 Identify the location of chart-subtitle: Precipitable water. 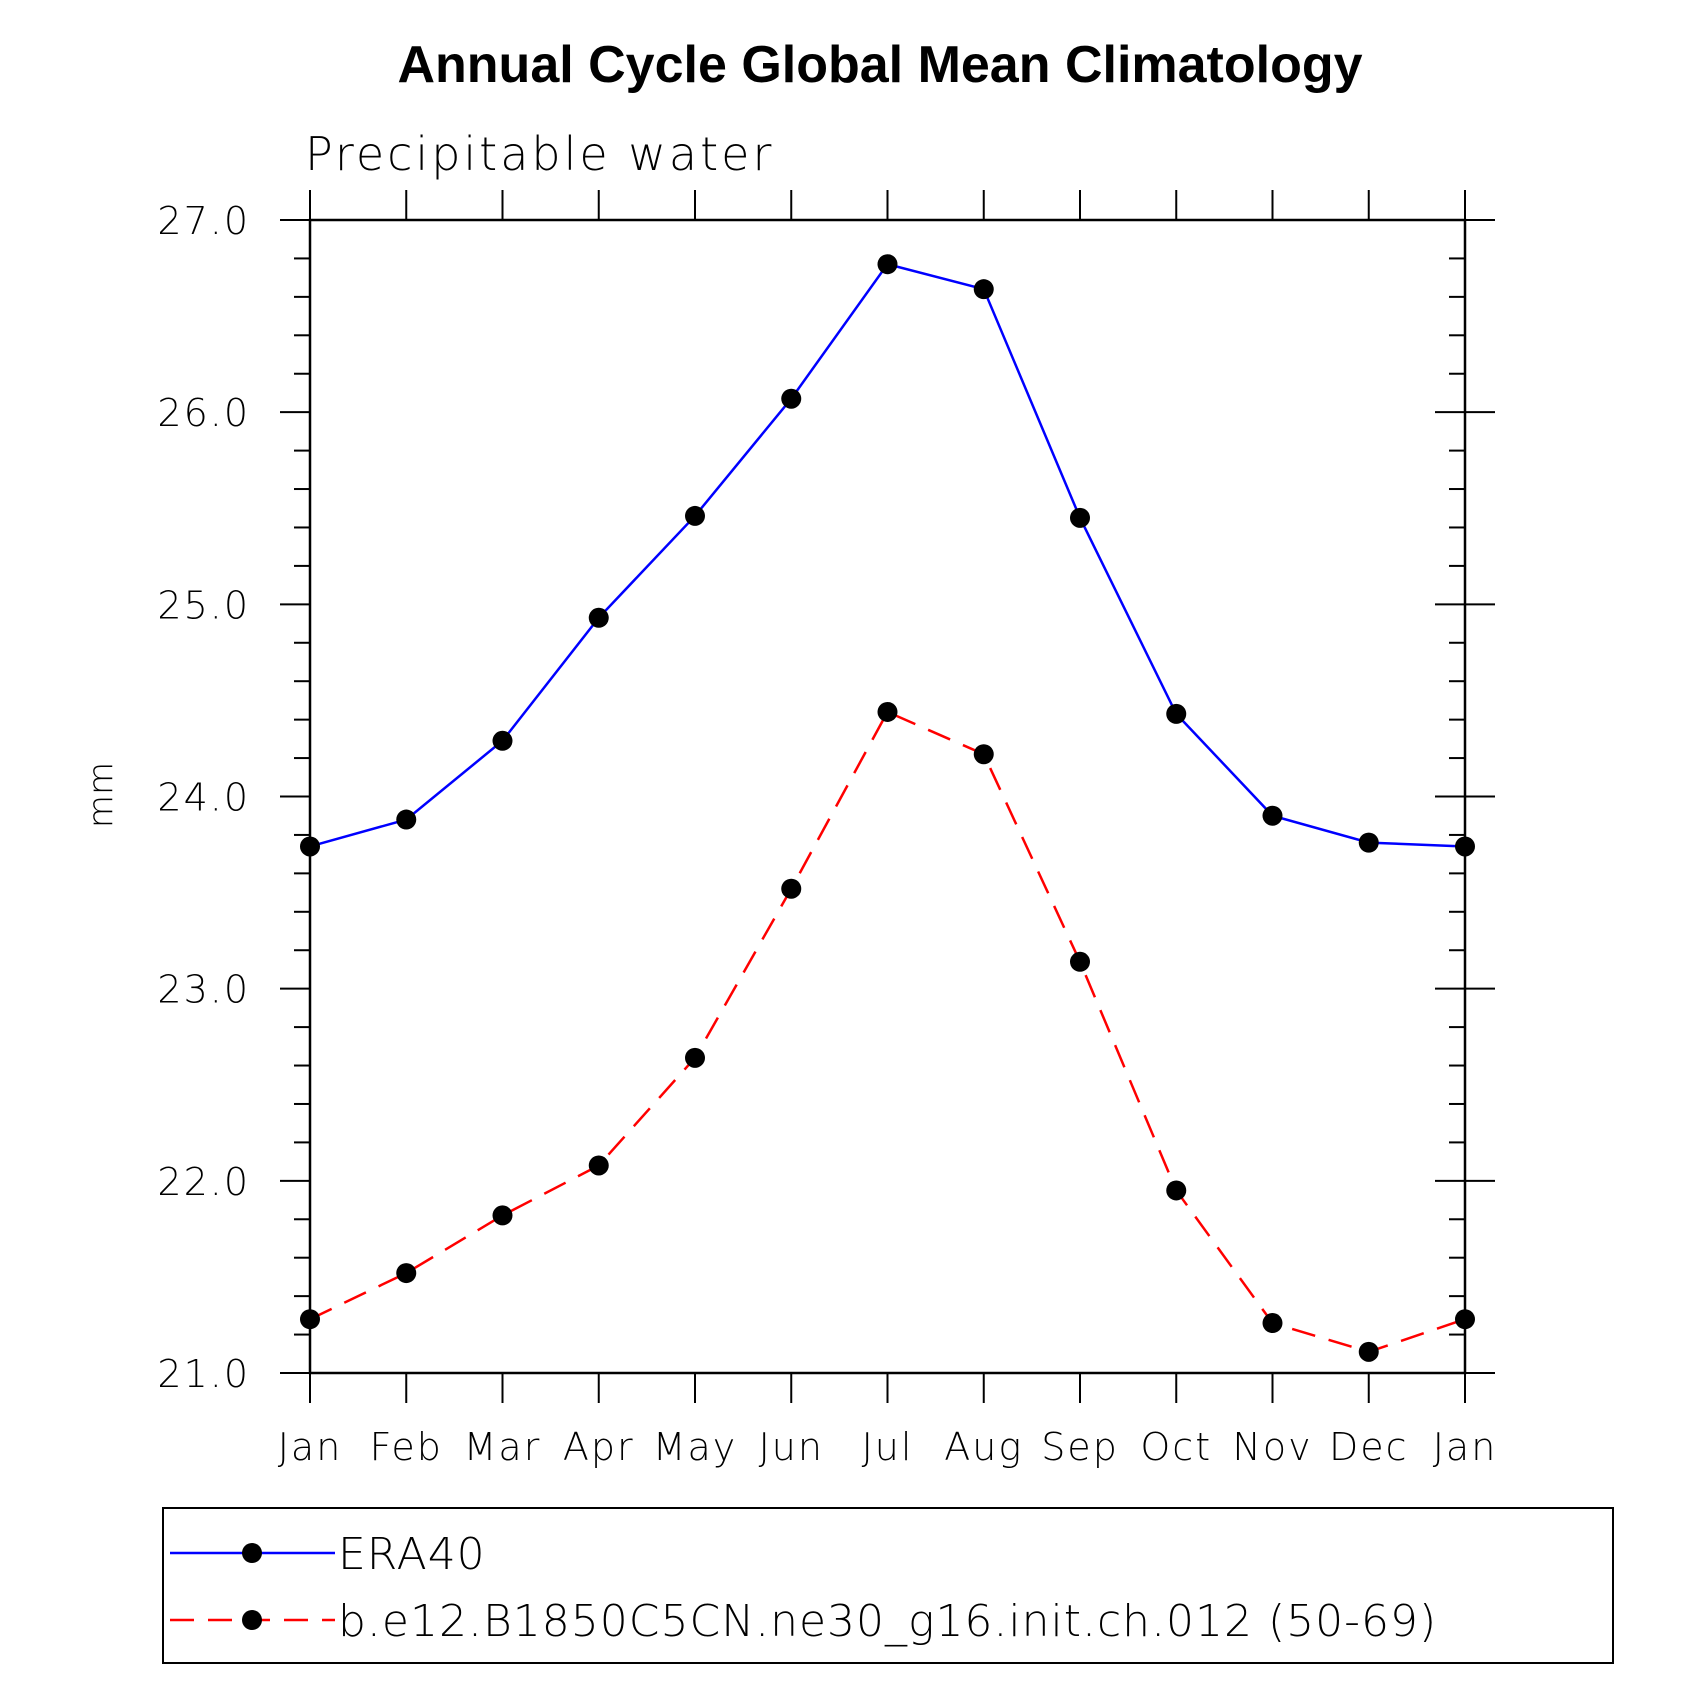
(539, 154).